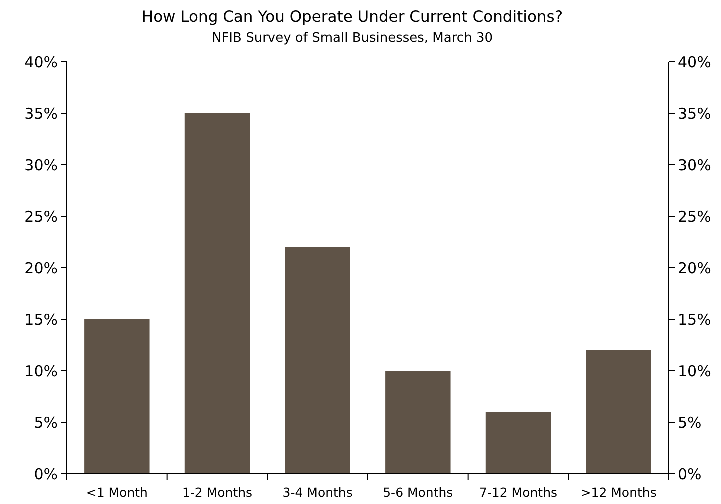 The height and width of the screenshot is (504, 721). What do you see at coordinates (41, 371) in the screenshot?
I see `y-tick-label: 10%` at bounding box center [41, 371].